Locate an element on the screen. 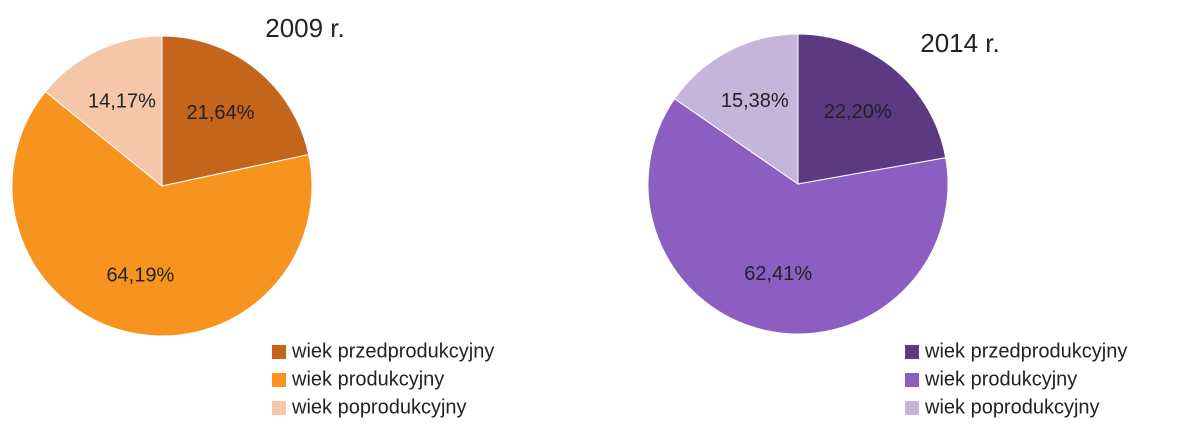 This screenshot has height=428, width=1183. data-label: 62,41% is located at coordinates (778, 274).